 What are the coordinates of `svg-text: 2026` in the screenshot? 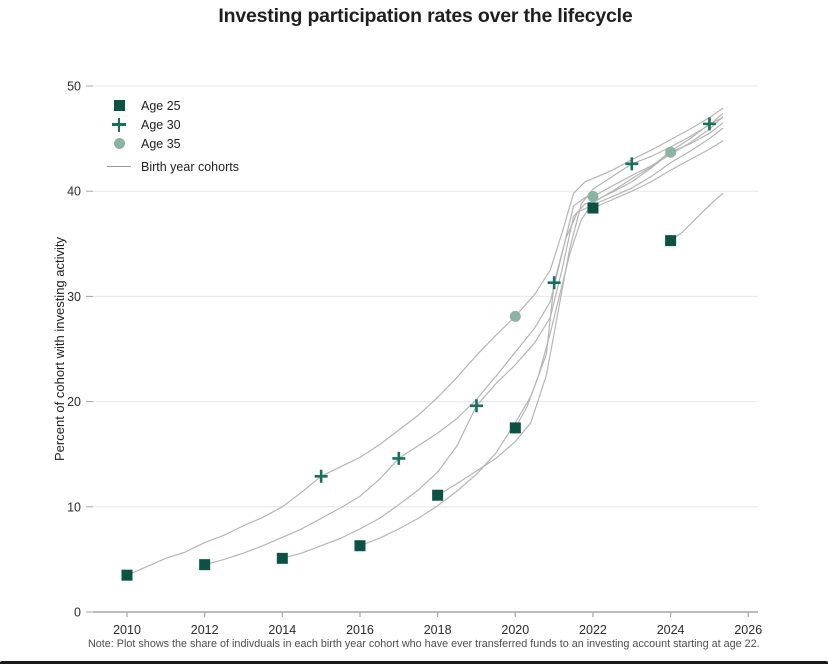 It's located at (748, 630).